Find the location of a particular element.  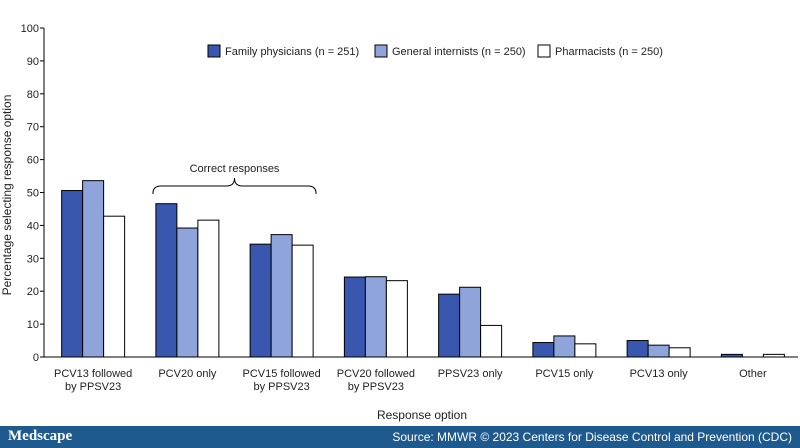

annotation-bracket is located at coordinates (234, 186).